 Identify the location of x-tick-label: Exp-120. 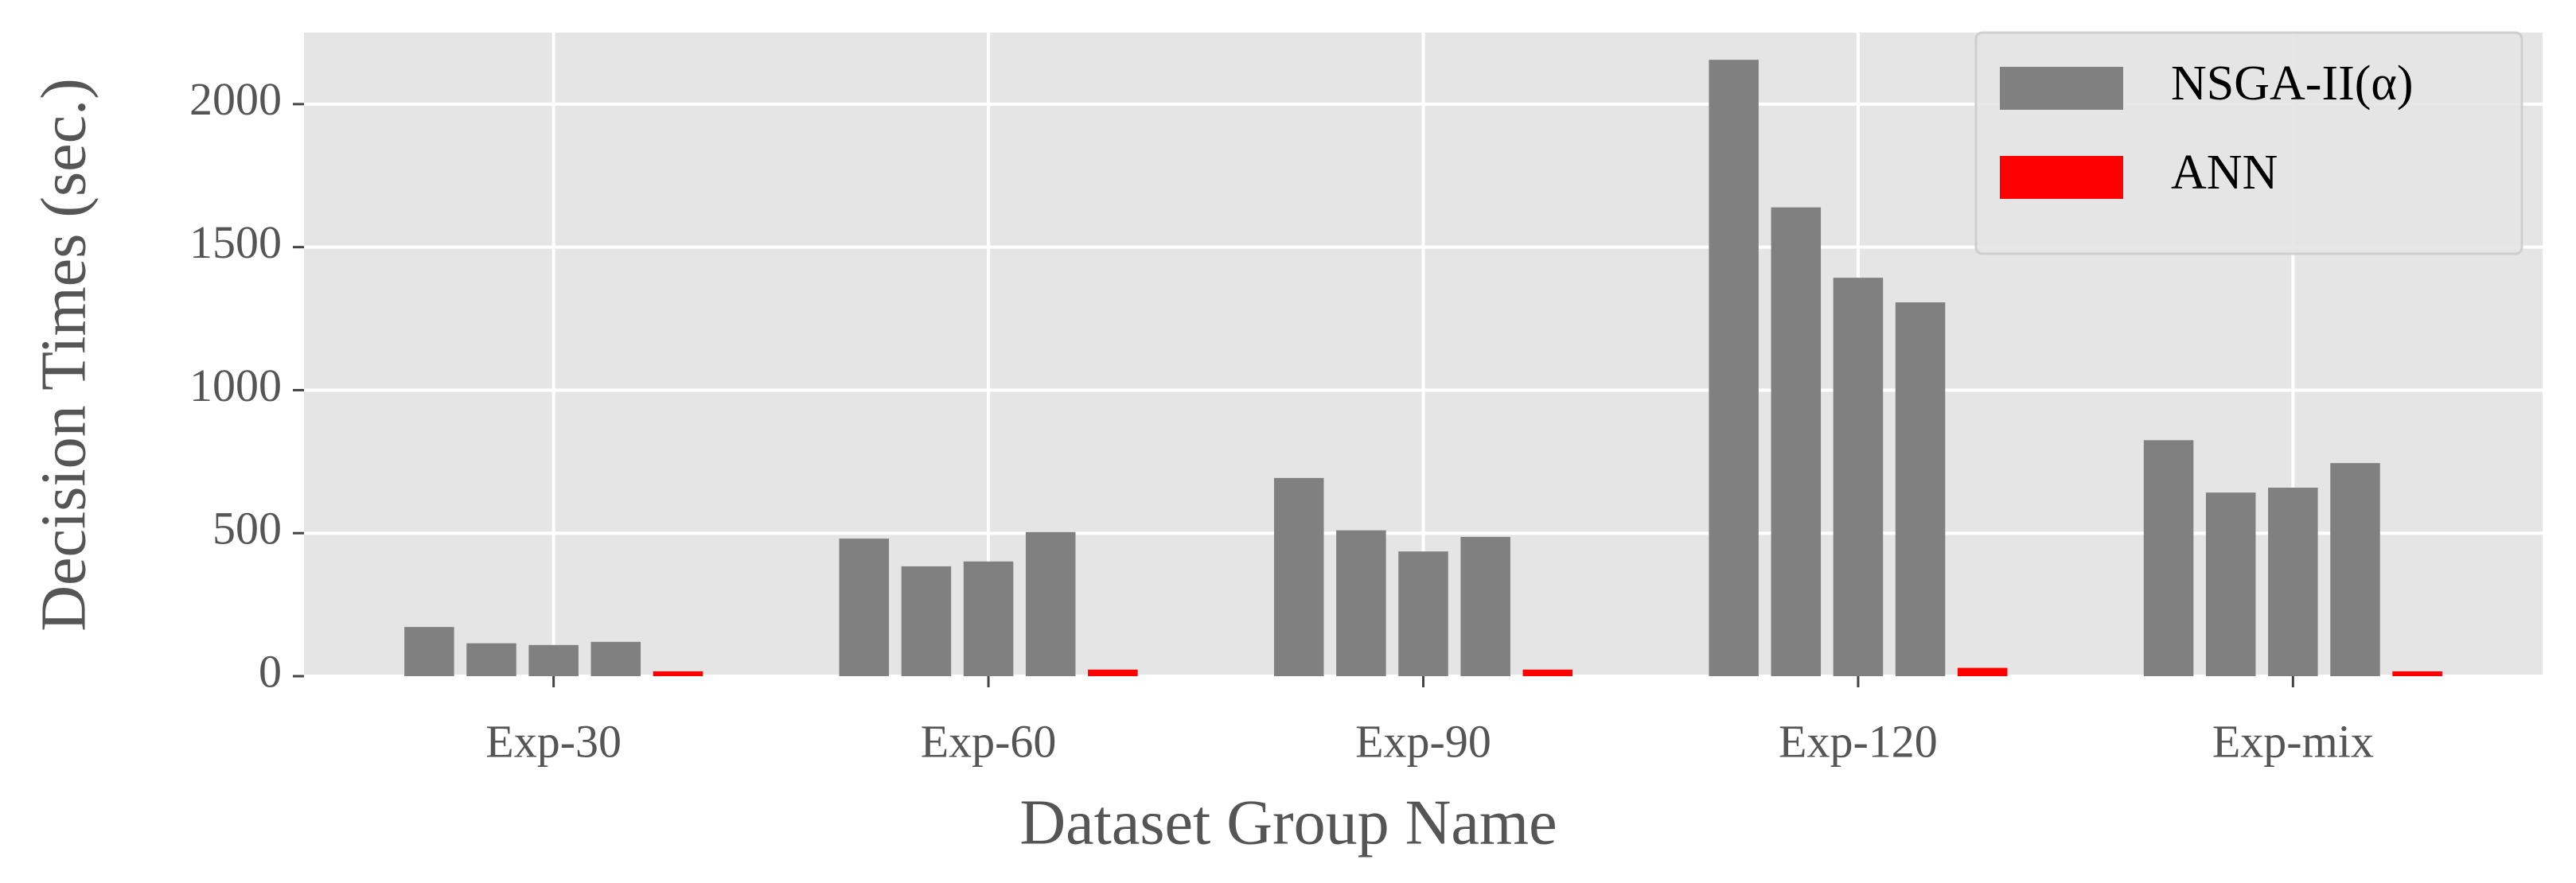
(1858, 741).